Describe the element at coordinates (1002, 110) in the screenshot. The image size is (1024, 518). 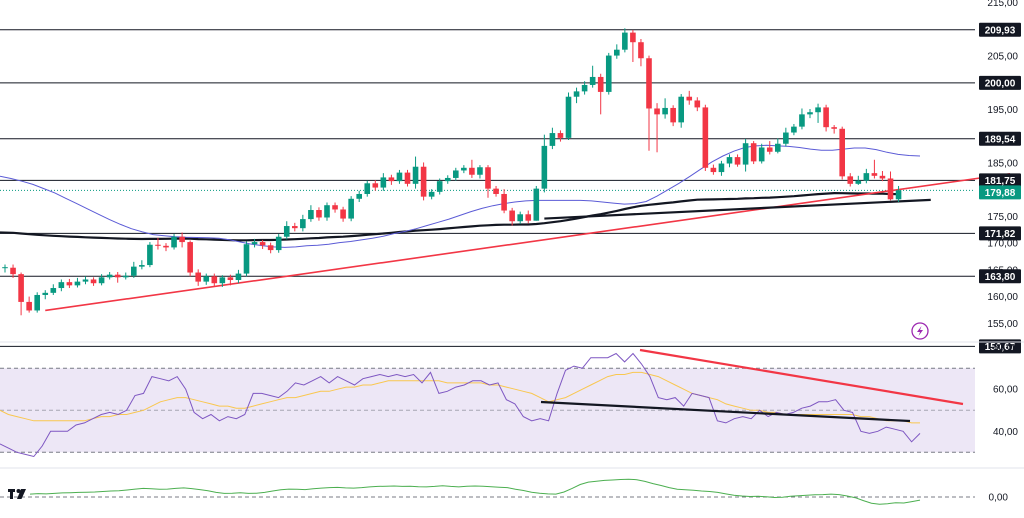
I see `price-tick-label: 195,00` at that location.